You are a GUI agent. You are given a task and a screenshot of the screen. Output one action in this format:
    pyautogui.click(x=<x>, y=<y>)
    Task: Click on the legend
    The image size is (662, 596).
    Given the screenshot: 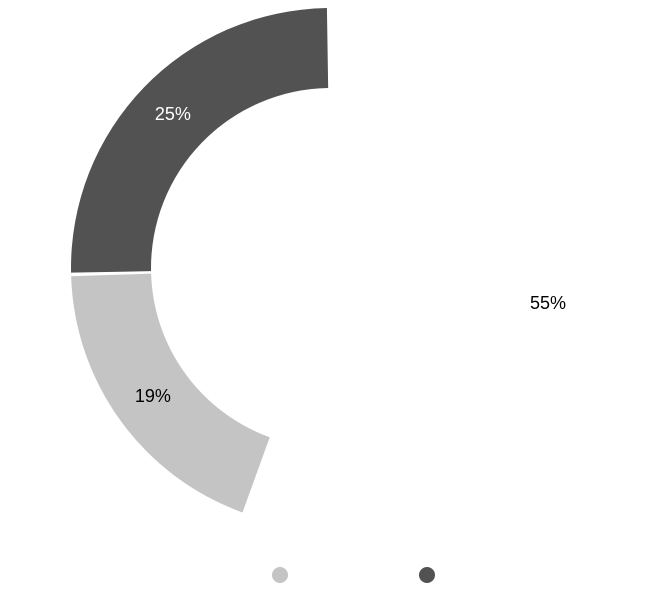 What is the action you would take?
    pyautogui.click(x=353, y=575)
    